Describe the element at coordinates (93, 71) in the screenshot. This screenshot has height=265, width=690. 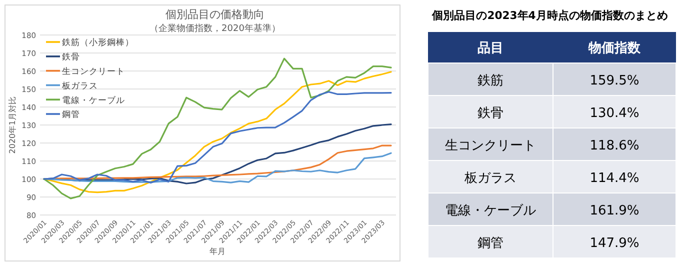
I see `legend-label: 生コンクリート` at that location.